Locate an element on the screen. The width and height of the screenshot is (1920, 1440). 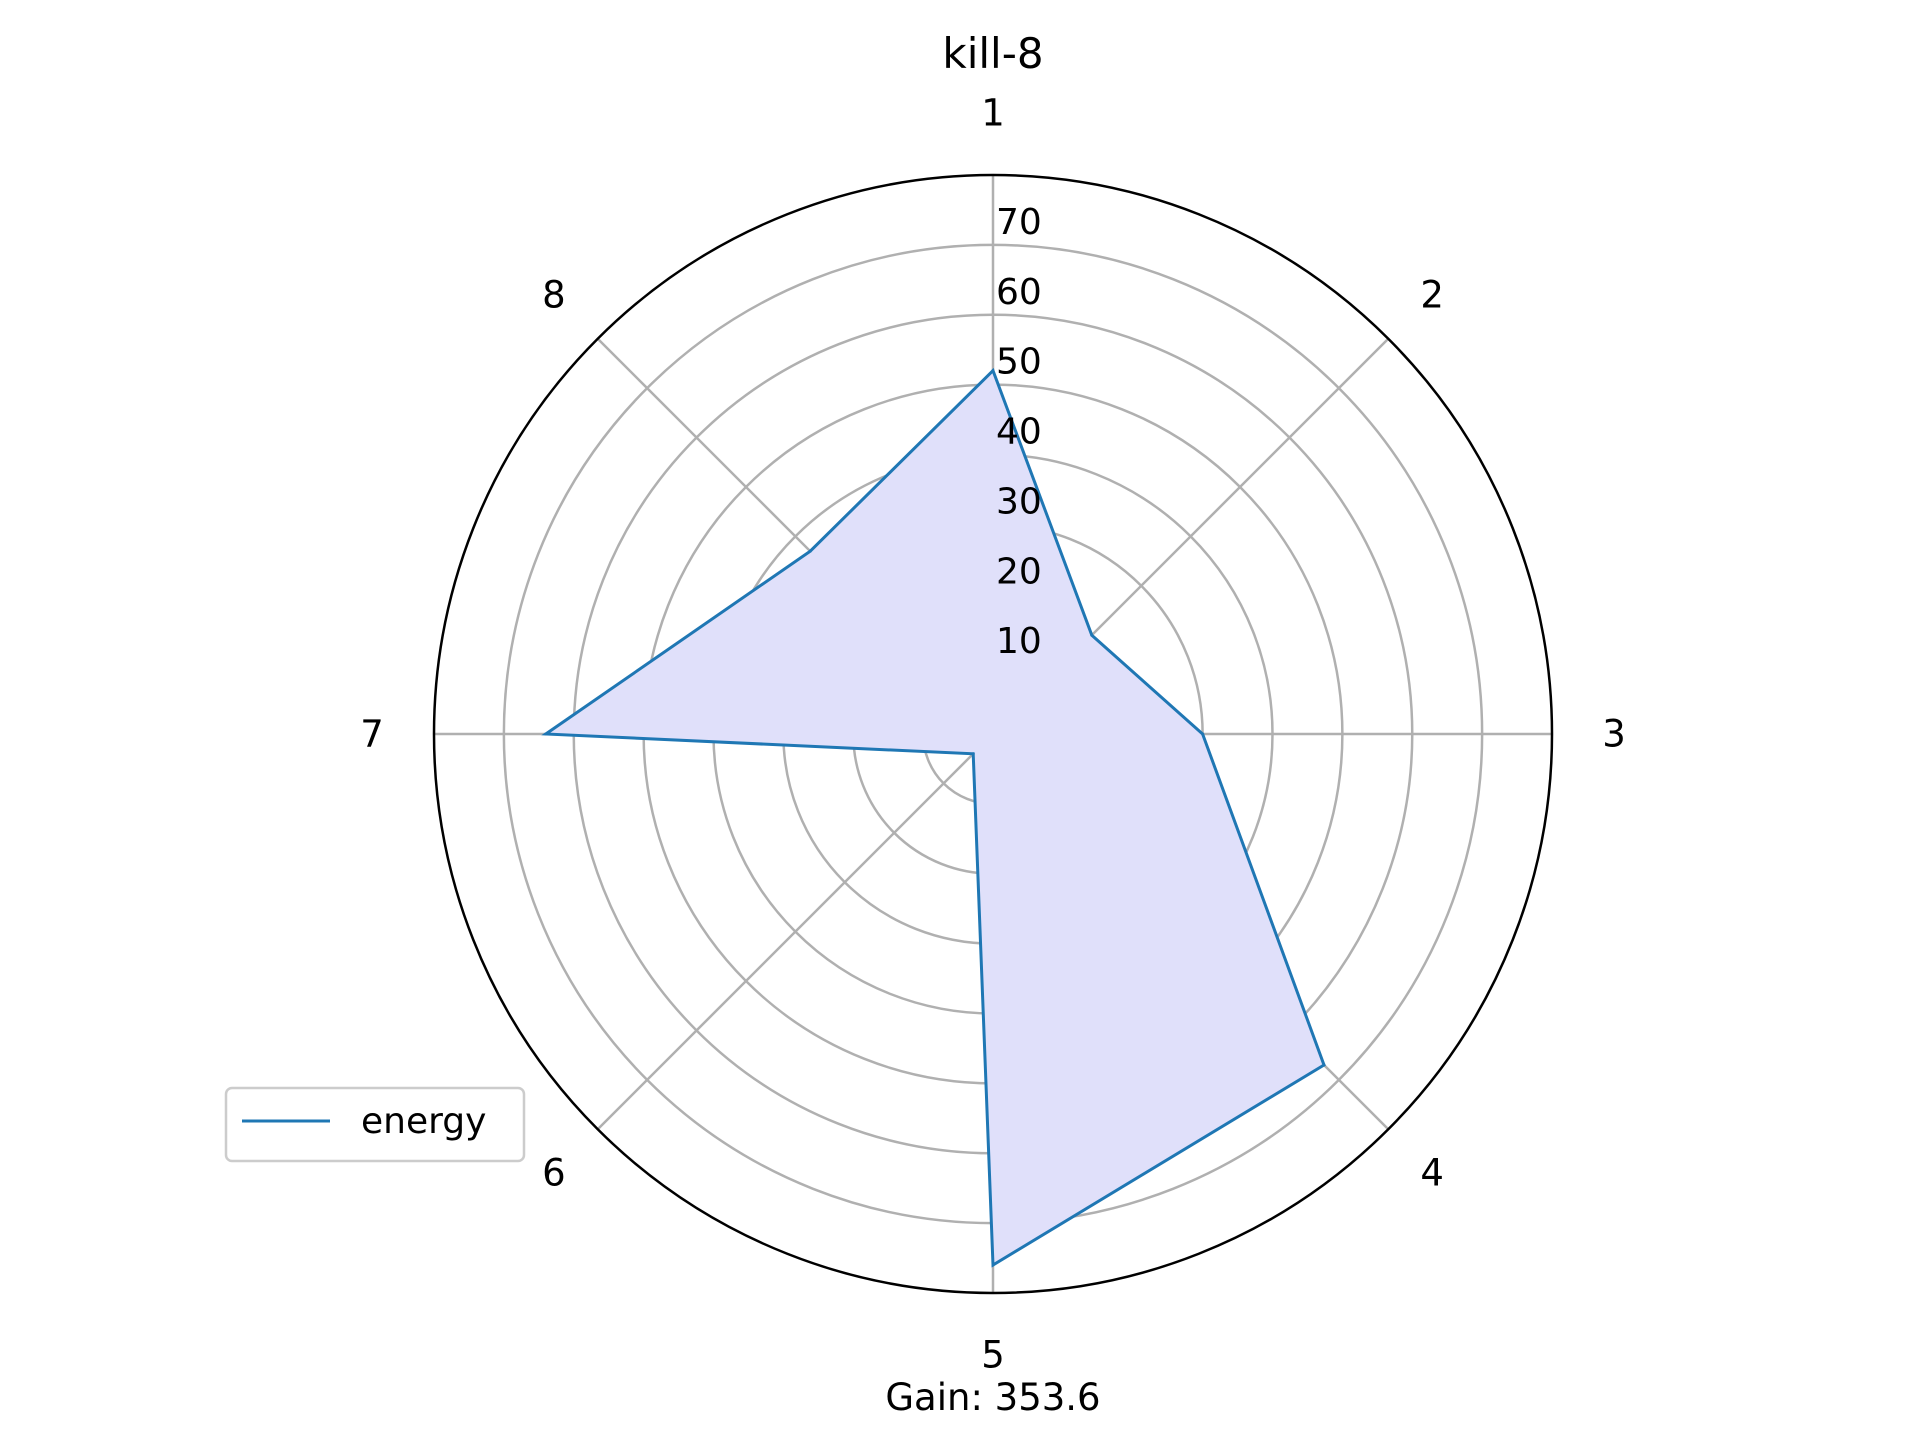
r-tick-label-60: 60 is located at coordinates (1019, 292).